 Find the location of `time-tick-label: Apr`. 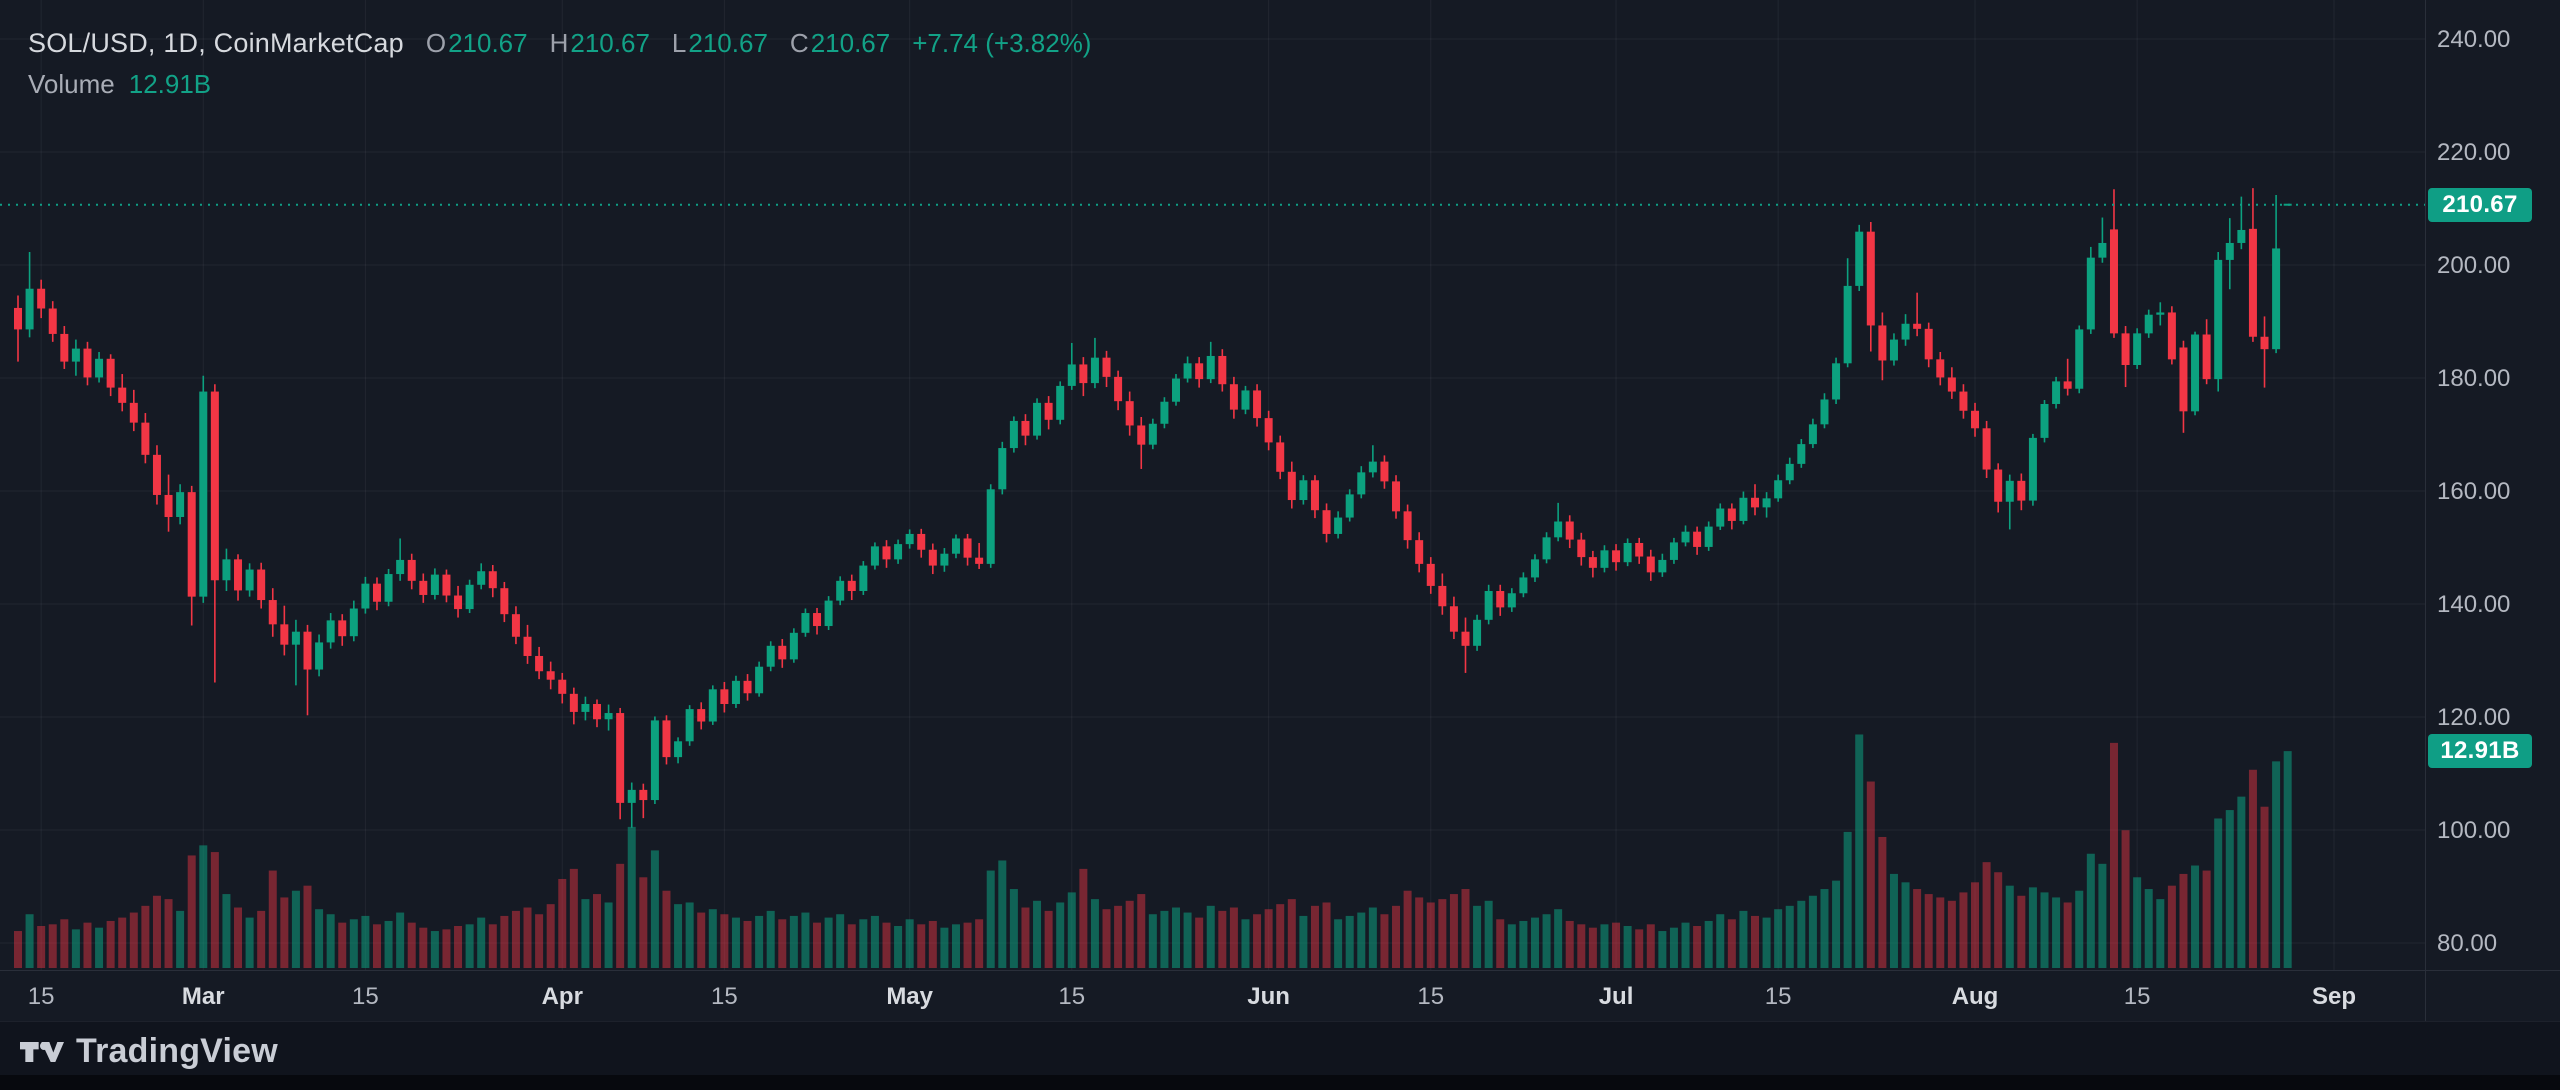

time-tick-label: Apr is located at coordinates (562, 996).